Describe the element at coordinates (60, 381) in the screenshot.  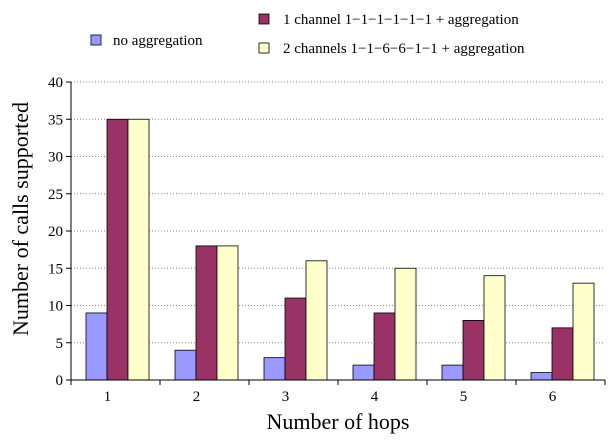
I see `y-tick-label: 0` at that location.